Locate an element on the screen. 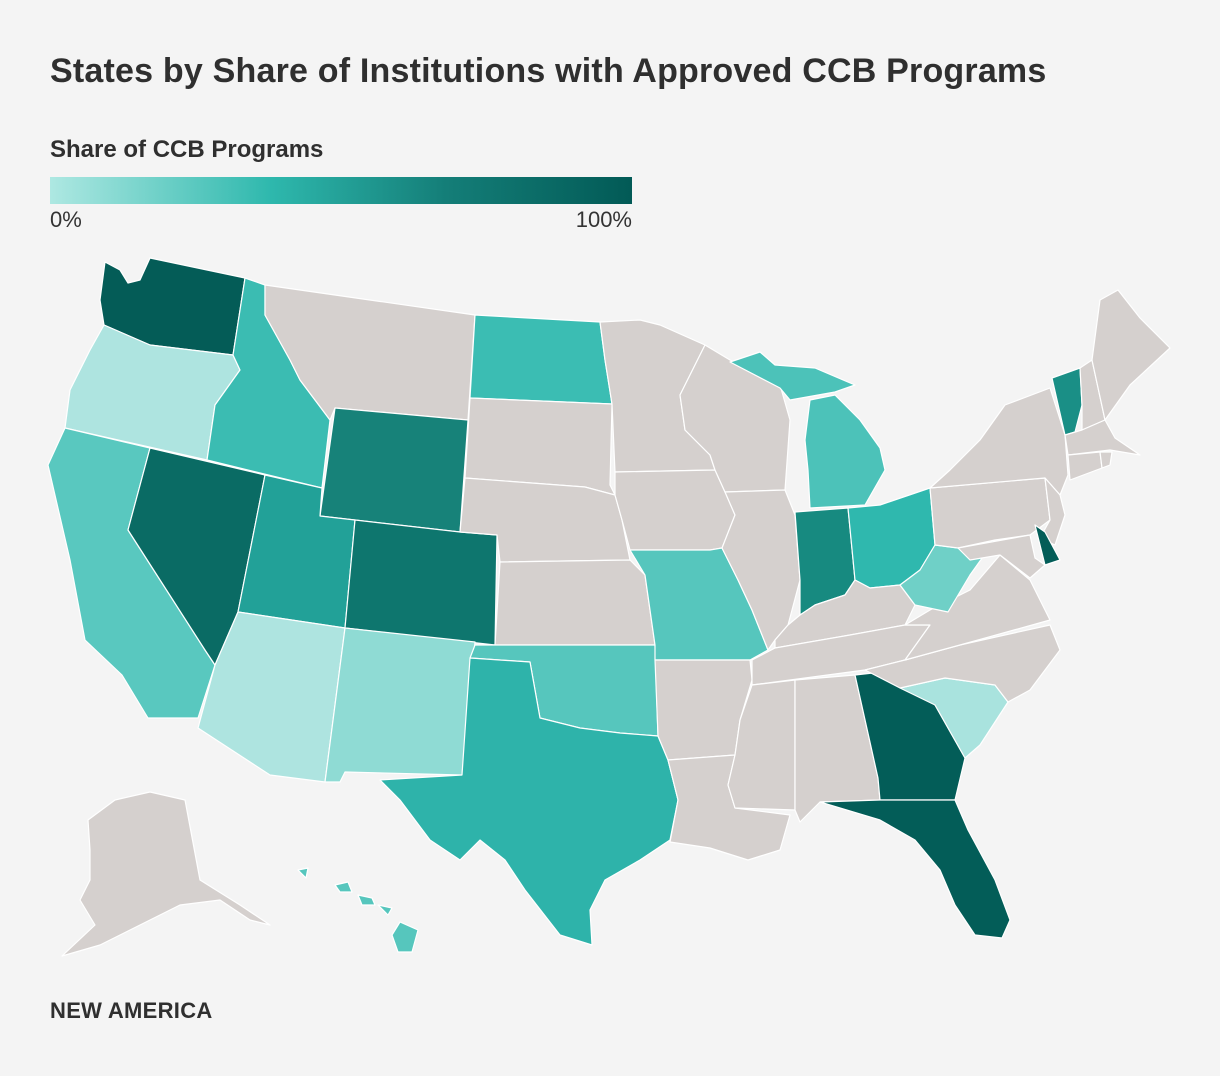 Image resolution: width=1220 pixels, height=1076 pixels. state-maryland is located at coordinates (1001, 556).